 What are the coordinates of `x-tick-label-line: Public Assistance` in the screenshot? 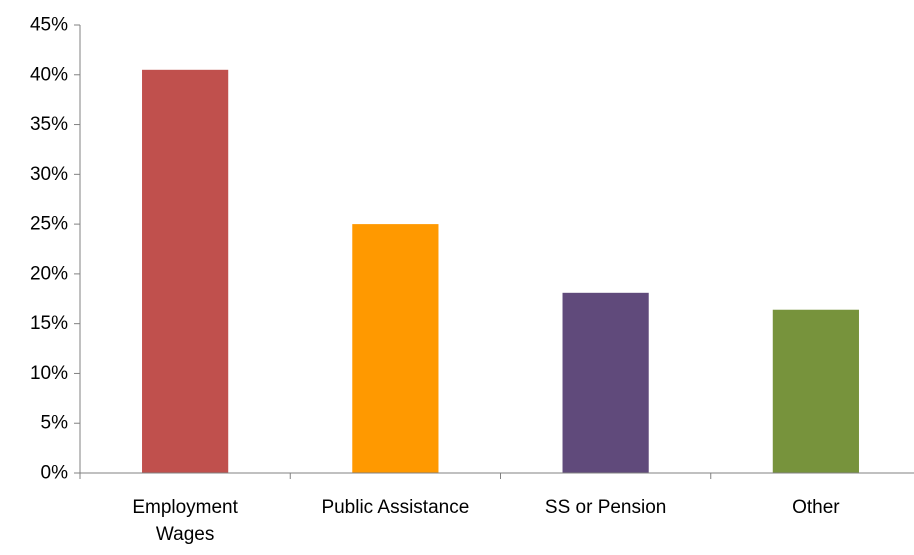 It's located at (395, 507).